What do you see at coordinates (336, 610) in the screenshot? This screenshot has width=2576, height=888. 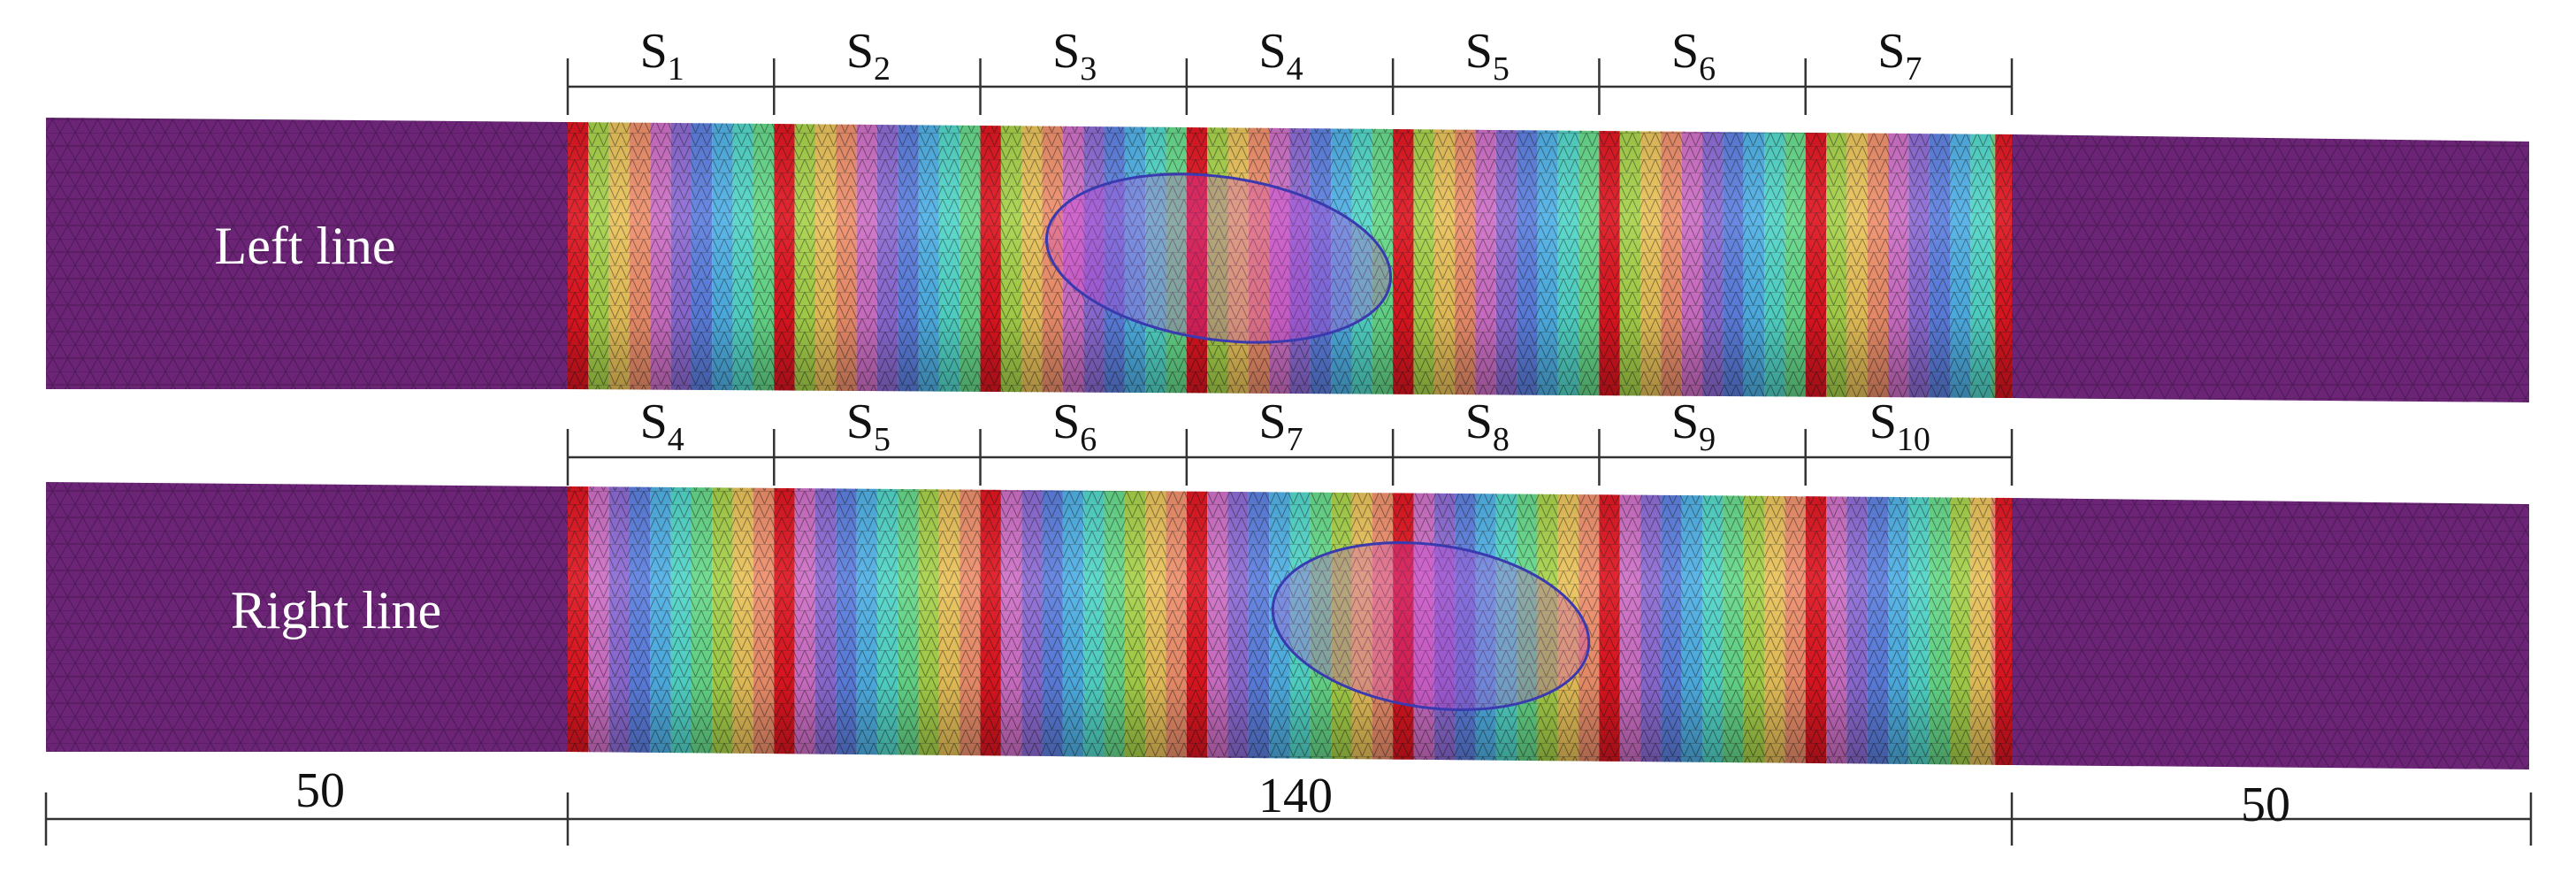 I see `right-line-label: Right line` at bounding box center [336, 610].